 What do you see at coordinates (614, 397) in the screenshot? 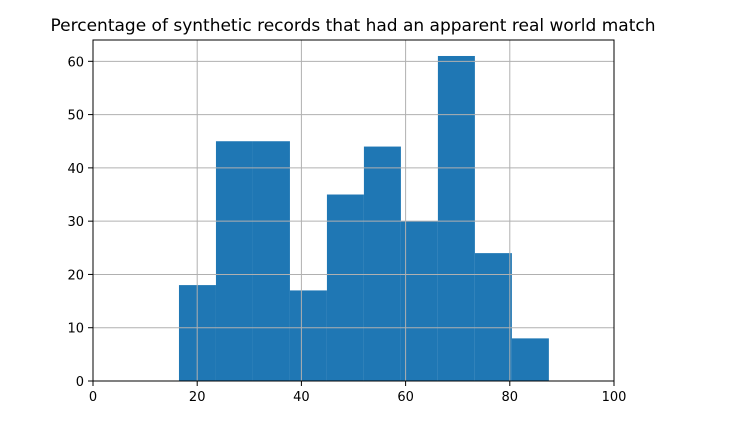
I see `x-tick-label: 100` at bounding box center [614, 397].